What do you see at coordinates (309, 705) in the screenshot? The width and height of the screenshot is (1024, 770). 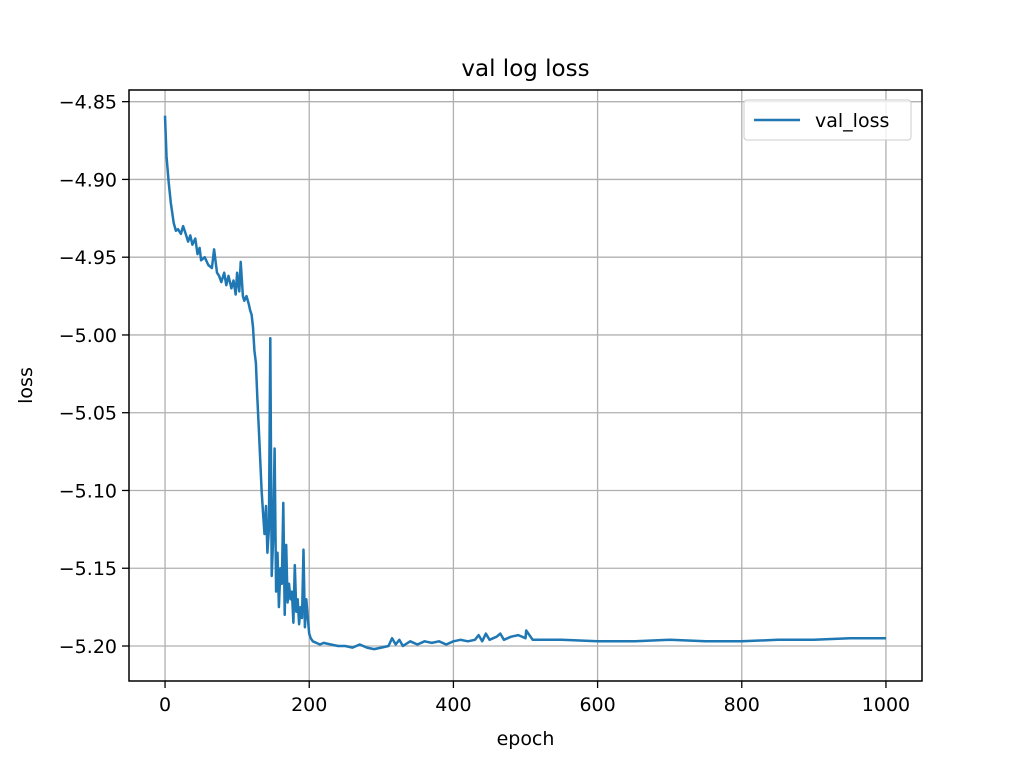 I see `x-tick-label: 200` at bounding box center [309, 705].